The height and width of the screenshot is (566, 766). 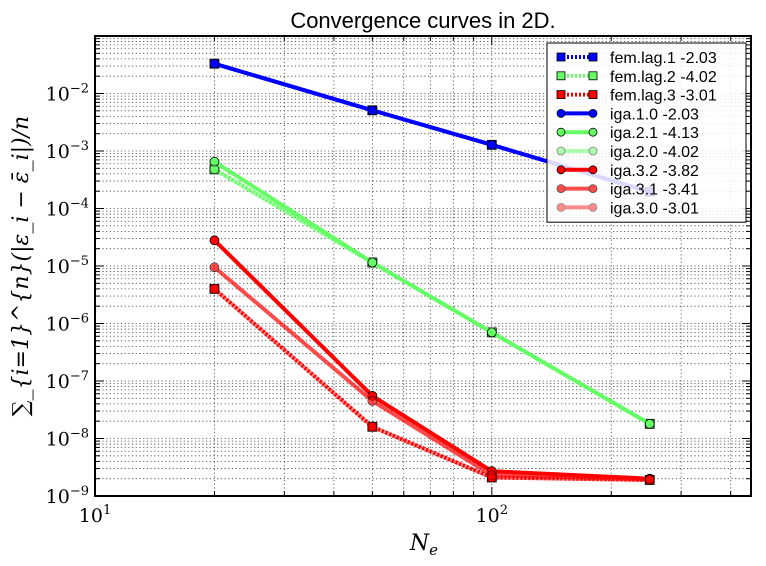 I want to click on legend-label: iga.2.0 -4.02, so click(x=654, y=152).